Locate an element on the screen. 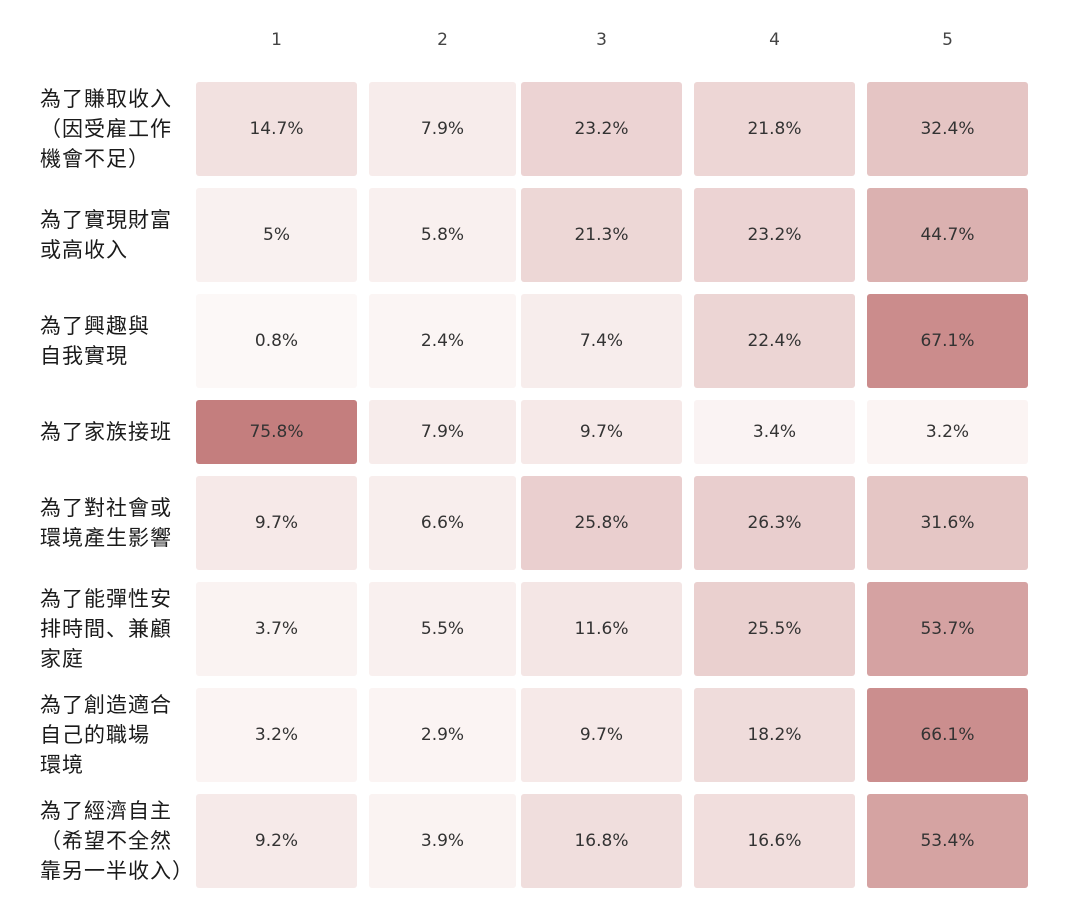 This screenshot has width=1080, height=923. heatmap-cell: 11.6% is located at coordinates (601, 629).